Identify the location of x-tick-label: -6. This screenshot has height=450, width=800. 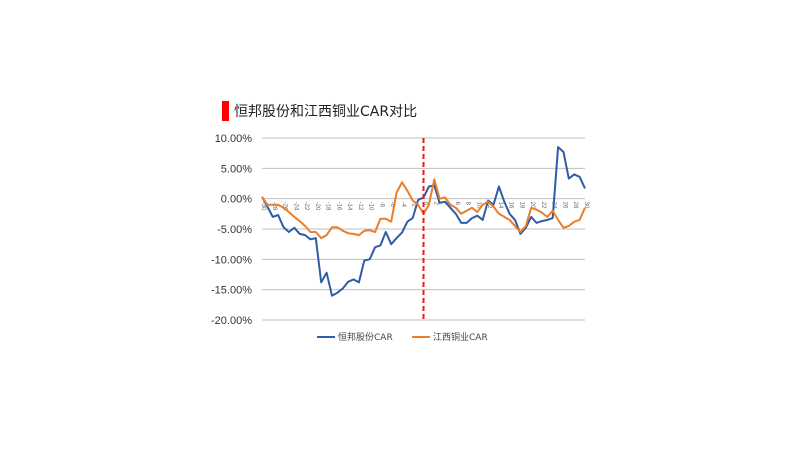
(392, 205).